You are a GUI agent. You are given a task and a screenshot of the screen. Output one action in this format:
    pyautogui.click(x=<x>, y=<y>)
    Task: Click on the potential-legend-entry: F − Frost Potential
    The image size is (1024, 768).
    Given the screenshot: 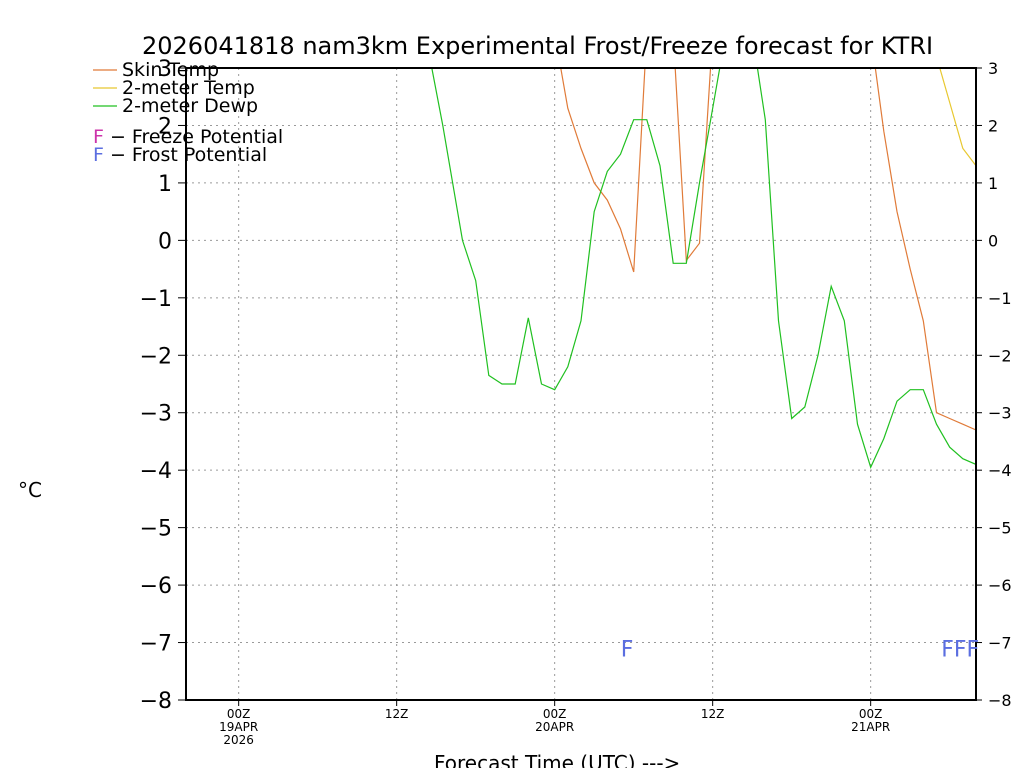 What is the action you would take?
    pyautogui.click(x=180, y=155)
    